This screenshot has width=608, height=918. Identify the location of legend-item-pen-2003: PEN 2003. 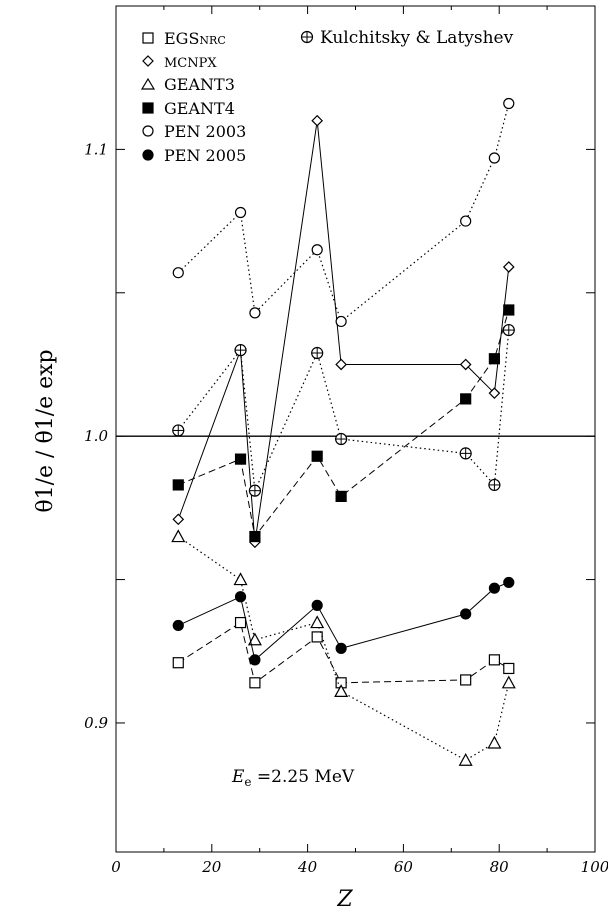
(194, 131).